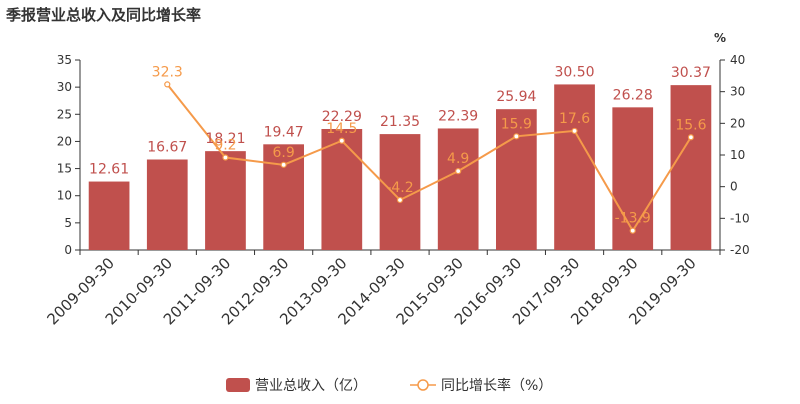 This screenshot has height=404, width=800. What do you see at coordinates (64, 141) in the screenshot?
I see `y-left-tick-label: 20` at bounding box center [64, 141].